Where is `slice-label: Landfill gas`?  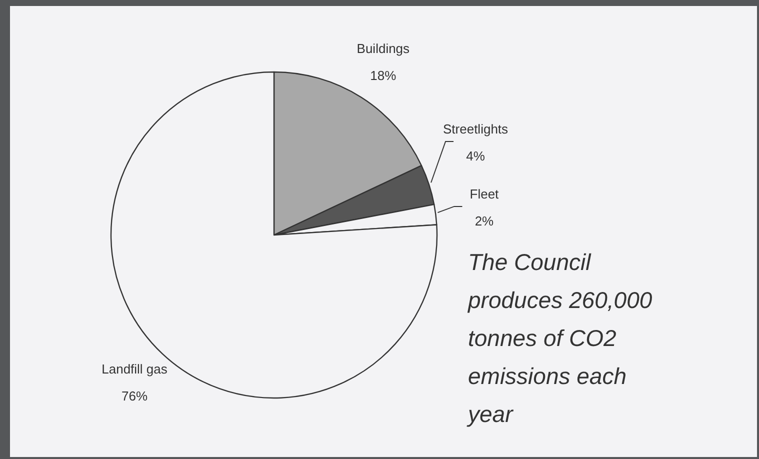
slice-label: Landfill gas is located at coordinates (135, 369).